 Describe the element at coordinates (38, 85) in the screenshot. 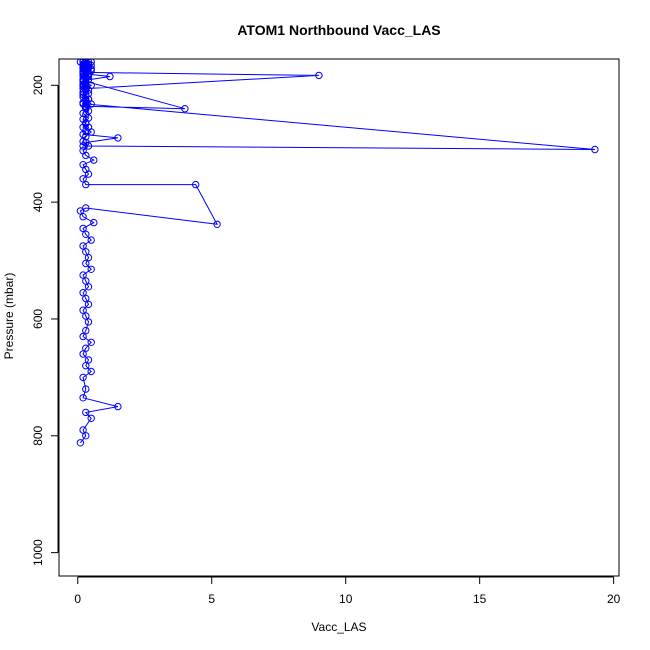

I see `y-tick-label: 200` at that location.